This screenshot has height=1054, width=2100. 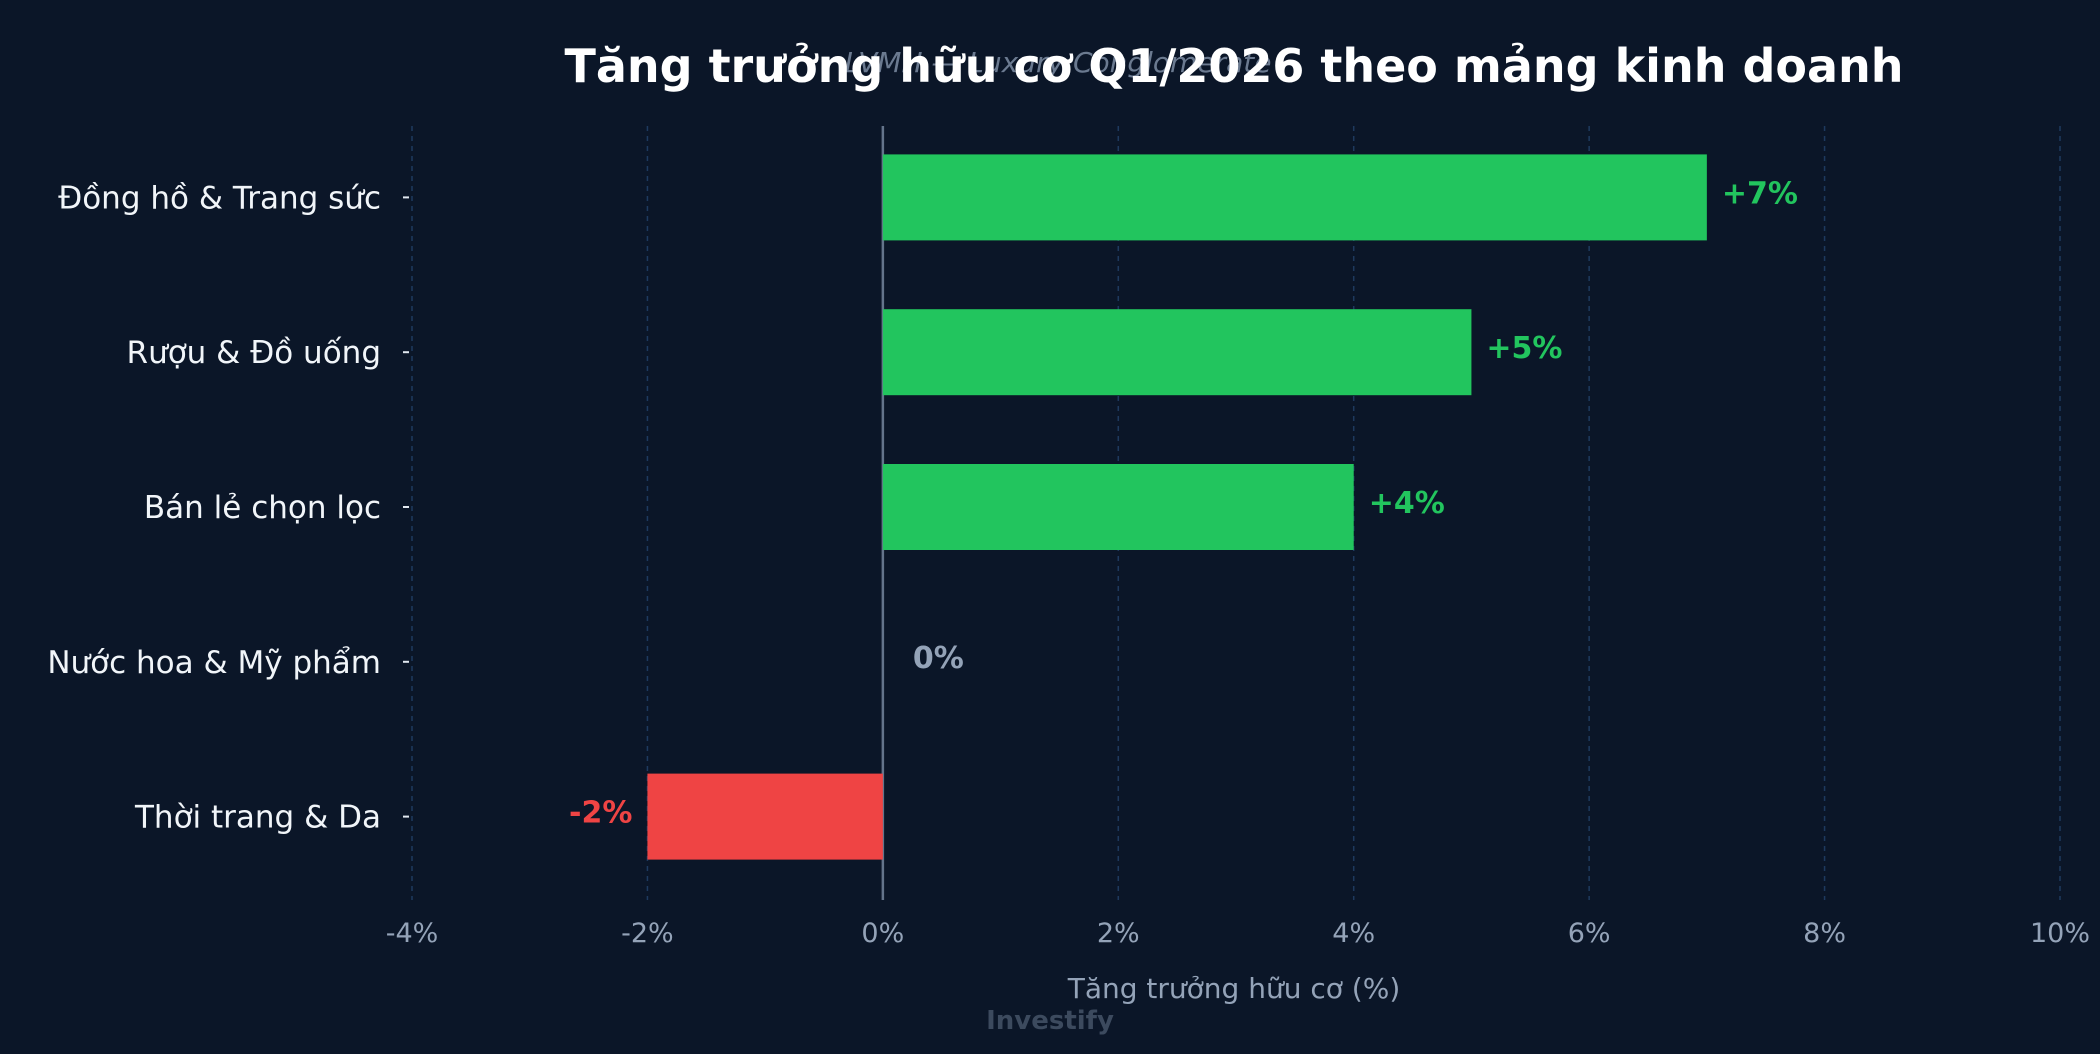 What do you see at coordinates (1234, 988) in the screenshot?
I see `x-axis-title: Tăng trưởng hữu cơ (%)` at bounding box center [1234, 988].